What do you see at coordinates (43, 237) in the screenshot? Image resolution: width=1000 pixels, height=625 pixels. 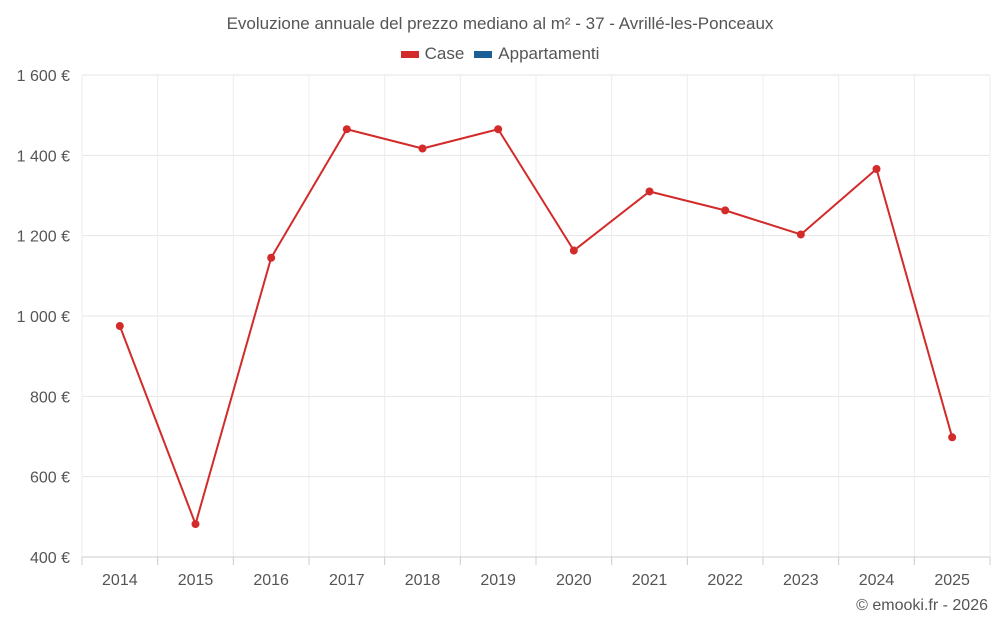 I see `y-tick-label: 1 200 €` at bounding box center [43, 237].